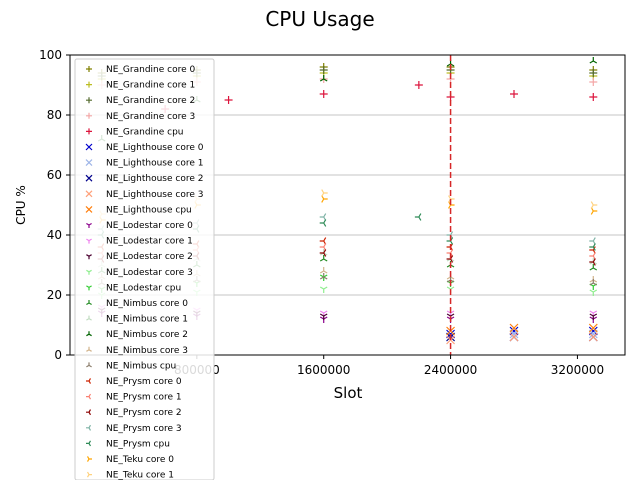 The image size is (640, 484). What do you see at coordinates (138, 444) in the screenshot?
I see `legend-label: NE_Prysm cpu` at bounding box center [138, 444].